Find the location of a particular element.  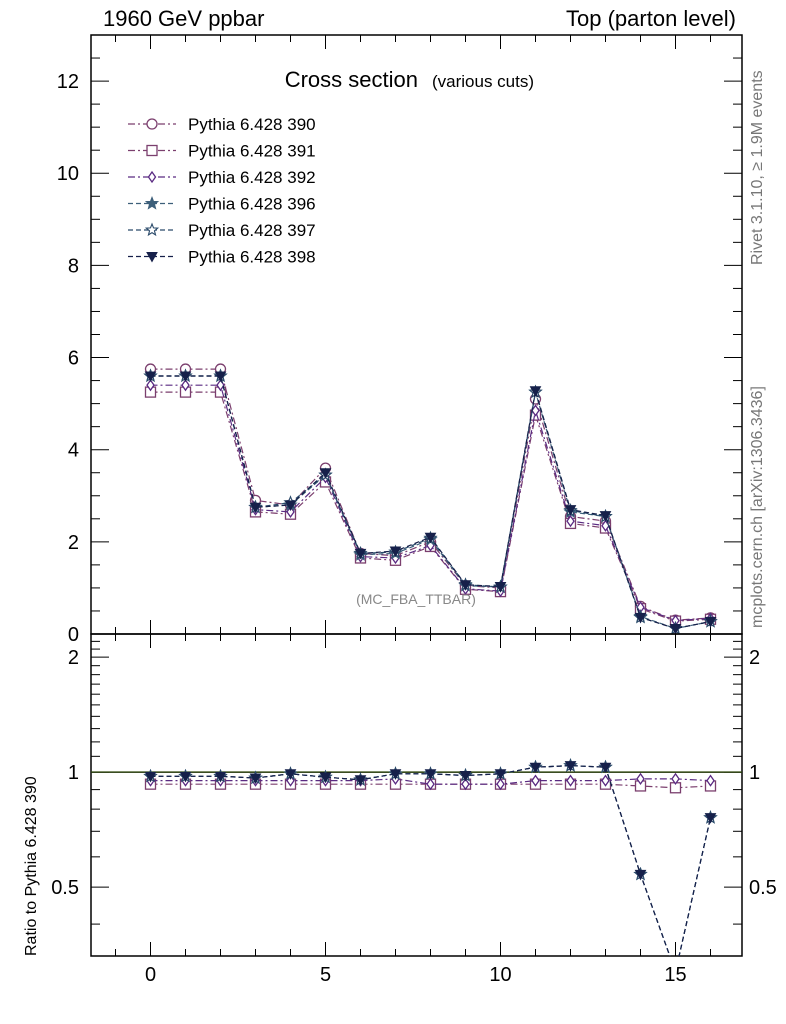

x-tick-label: 15 is located at coordinates (675, 975).